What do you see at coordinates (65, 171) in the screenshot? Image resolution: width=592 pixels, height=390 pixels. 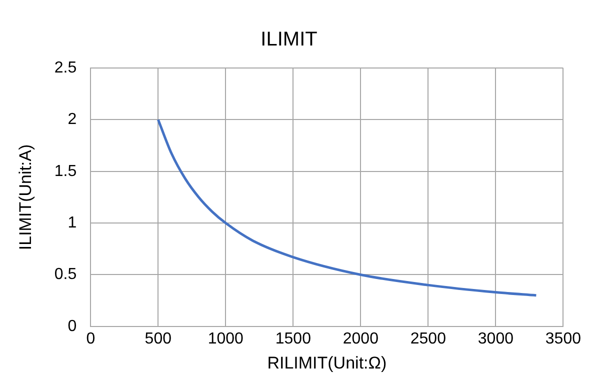 I see `y-tick-label: 1.5` at bounding box center [65, 171].